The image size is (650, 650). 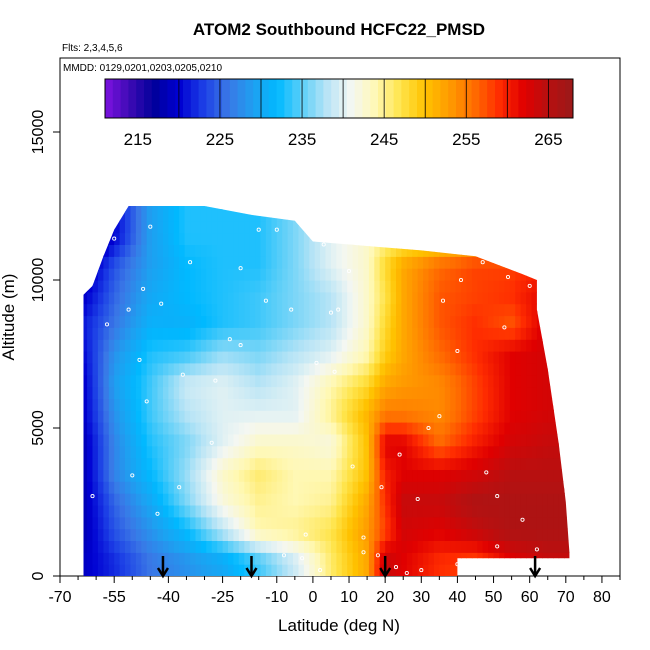 I want to click on colorbar-swatch, so click(x=163, y=98).